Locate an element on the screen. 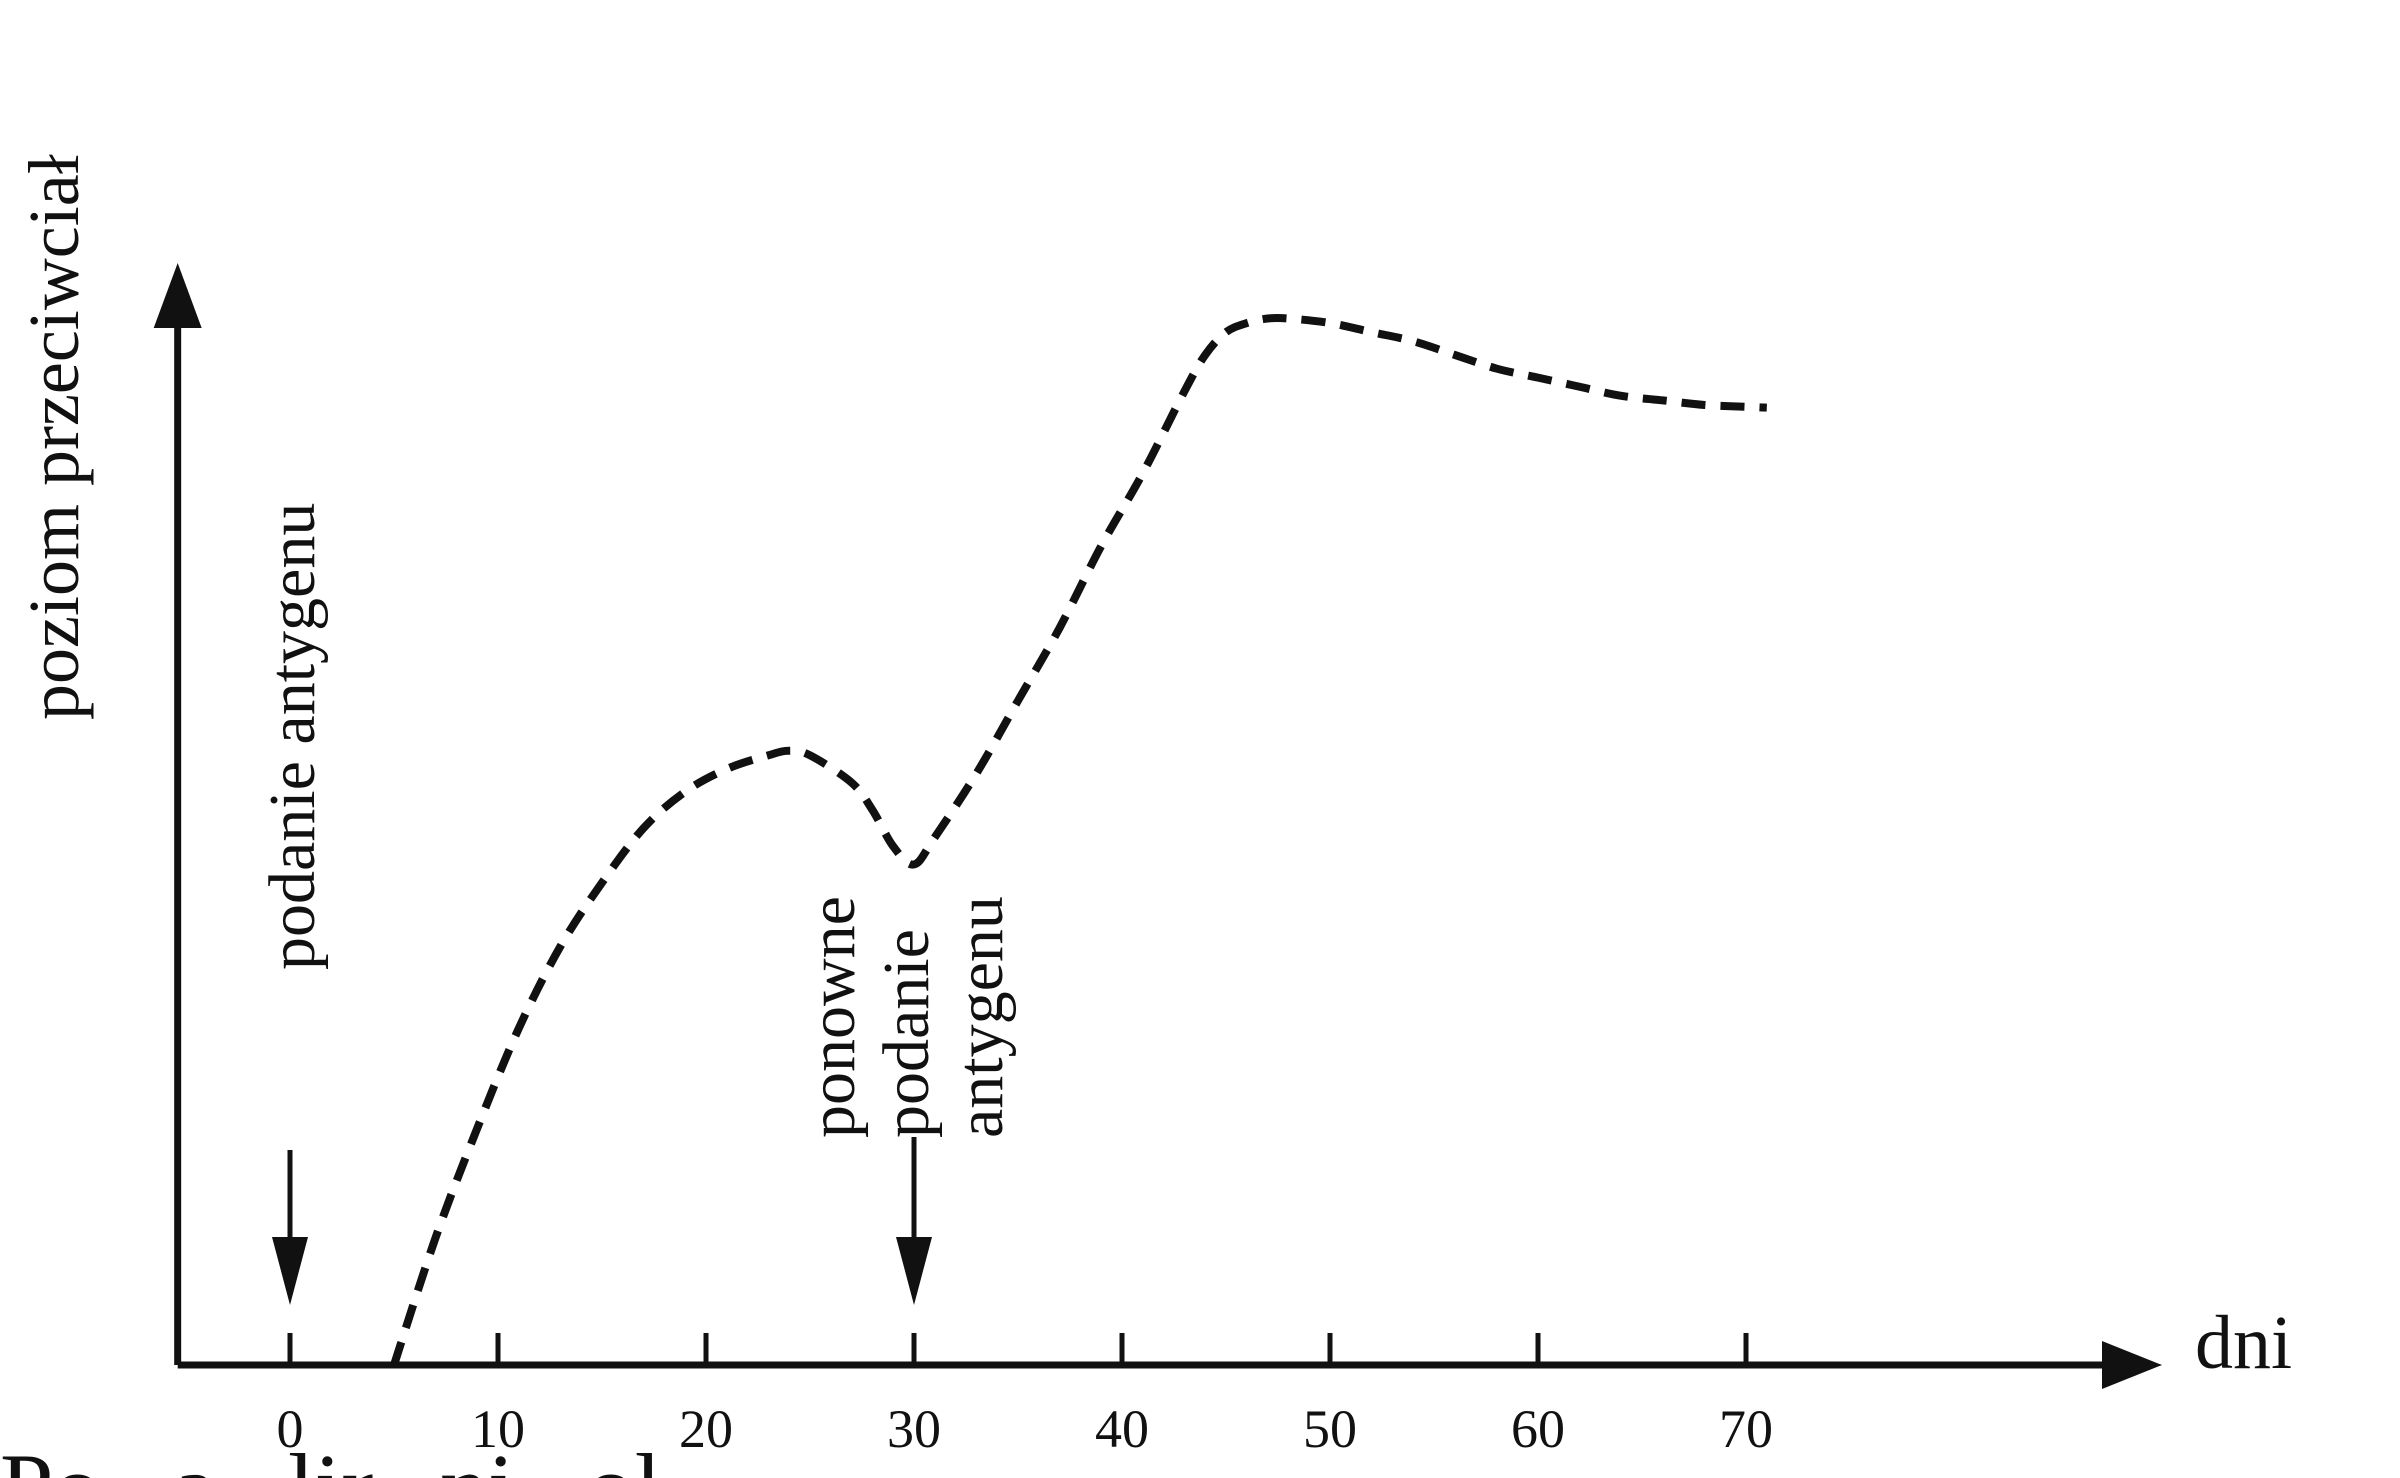 The height and width of the screenshot is (1478, 2400). annotation-first-injection: podanie antygenu is located at coordinates (292, 736).